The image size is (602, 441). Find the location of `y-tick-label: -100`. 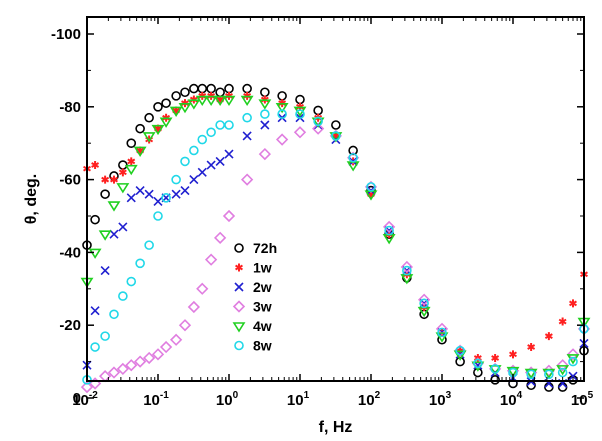

y-tick-label: -100 is located at coordinates (66, 34).